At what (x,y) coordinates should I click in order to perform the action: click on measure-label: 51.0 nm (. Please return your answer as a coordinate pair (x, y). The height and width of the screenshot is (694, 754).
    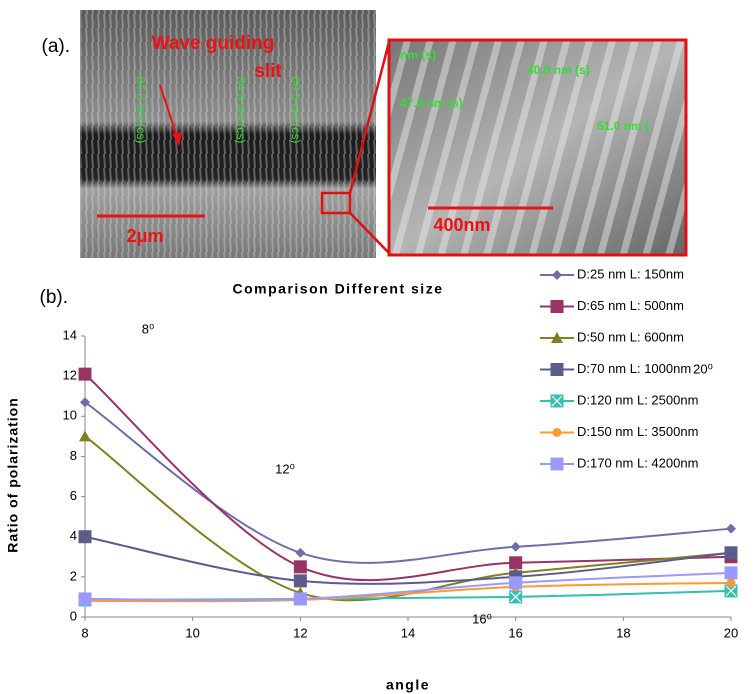
    Looking at the image, I should click on (623, 126).